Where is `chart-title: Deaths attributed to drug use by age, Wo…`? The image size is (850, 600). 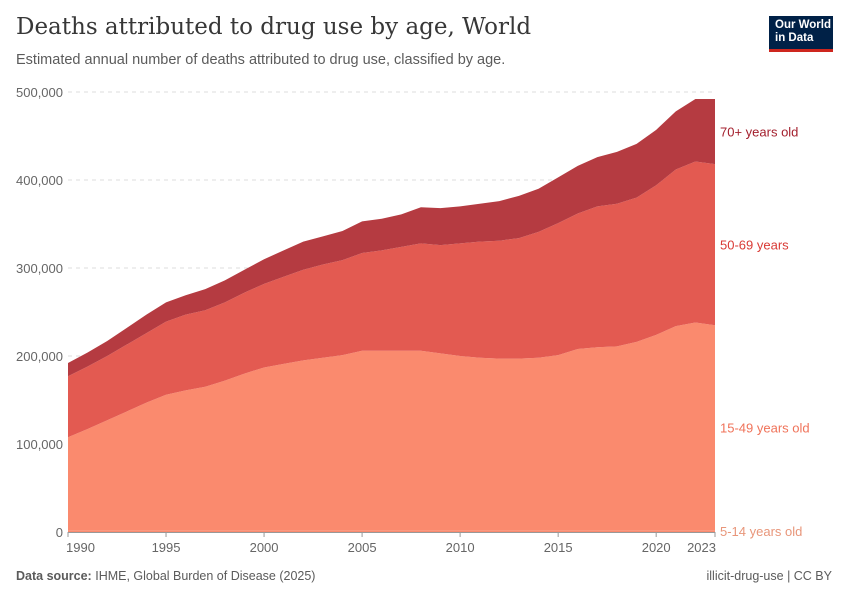 chart-title: Deaths attributed to drug use by age, Wo… is located at coordinates (274, 27).